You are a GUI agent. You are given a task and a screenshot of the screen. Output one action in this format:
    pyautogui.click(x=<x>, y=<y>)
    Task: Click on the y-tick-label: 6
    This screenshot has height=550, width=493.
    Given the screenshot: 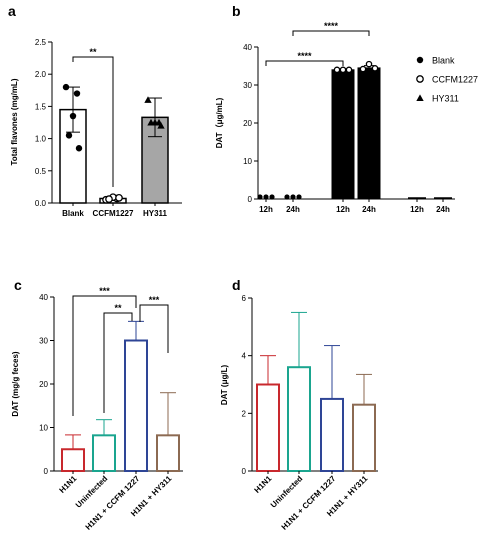 What is the action you would take?
    pyautogui.click(x=244, y=298)
    